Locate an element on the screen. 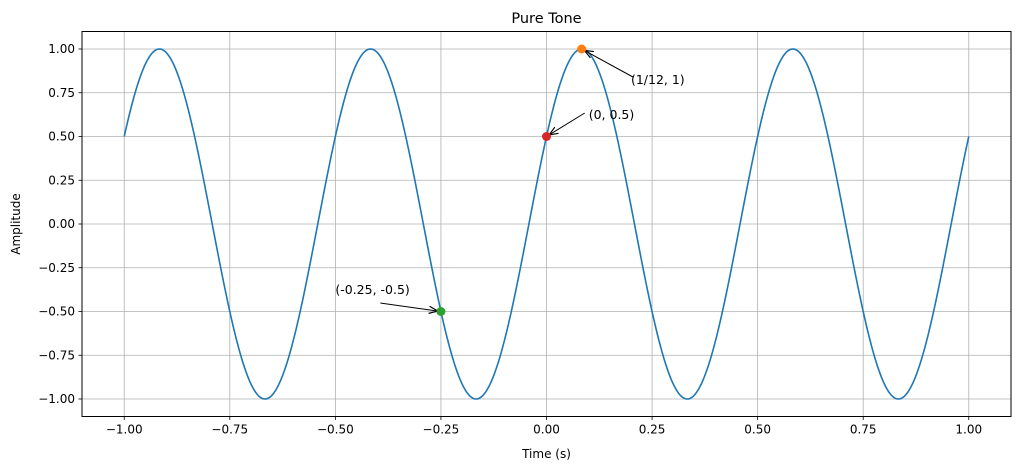 This screenshot has width=1021, height=470. x-tick-label: 0.50 is located at coordinates (757, 430).